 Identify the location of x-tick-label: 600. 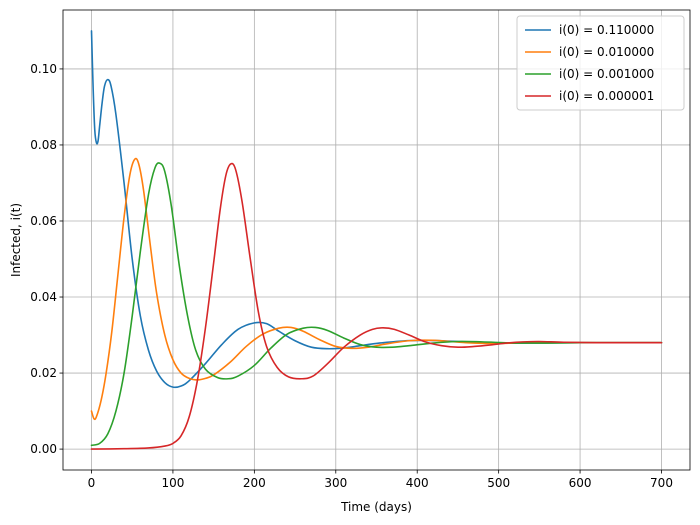
(580, 483).